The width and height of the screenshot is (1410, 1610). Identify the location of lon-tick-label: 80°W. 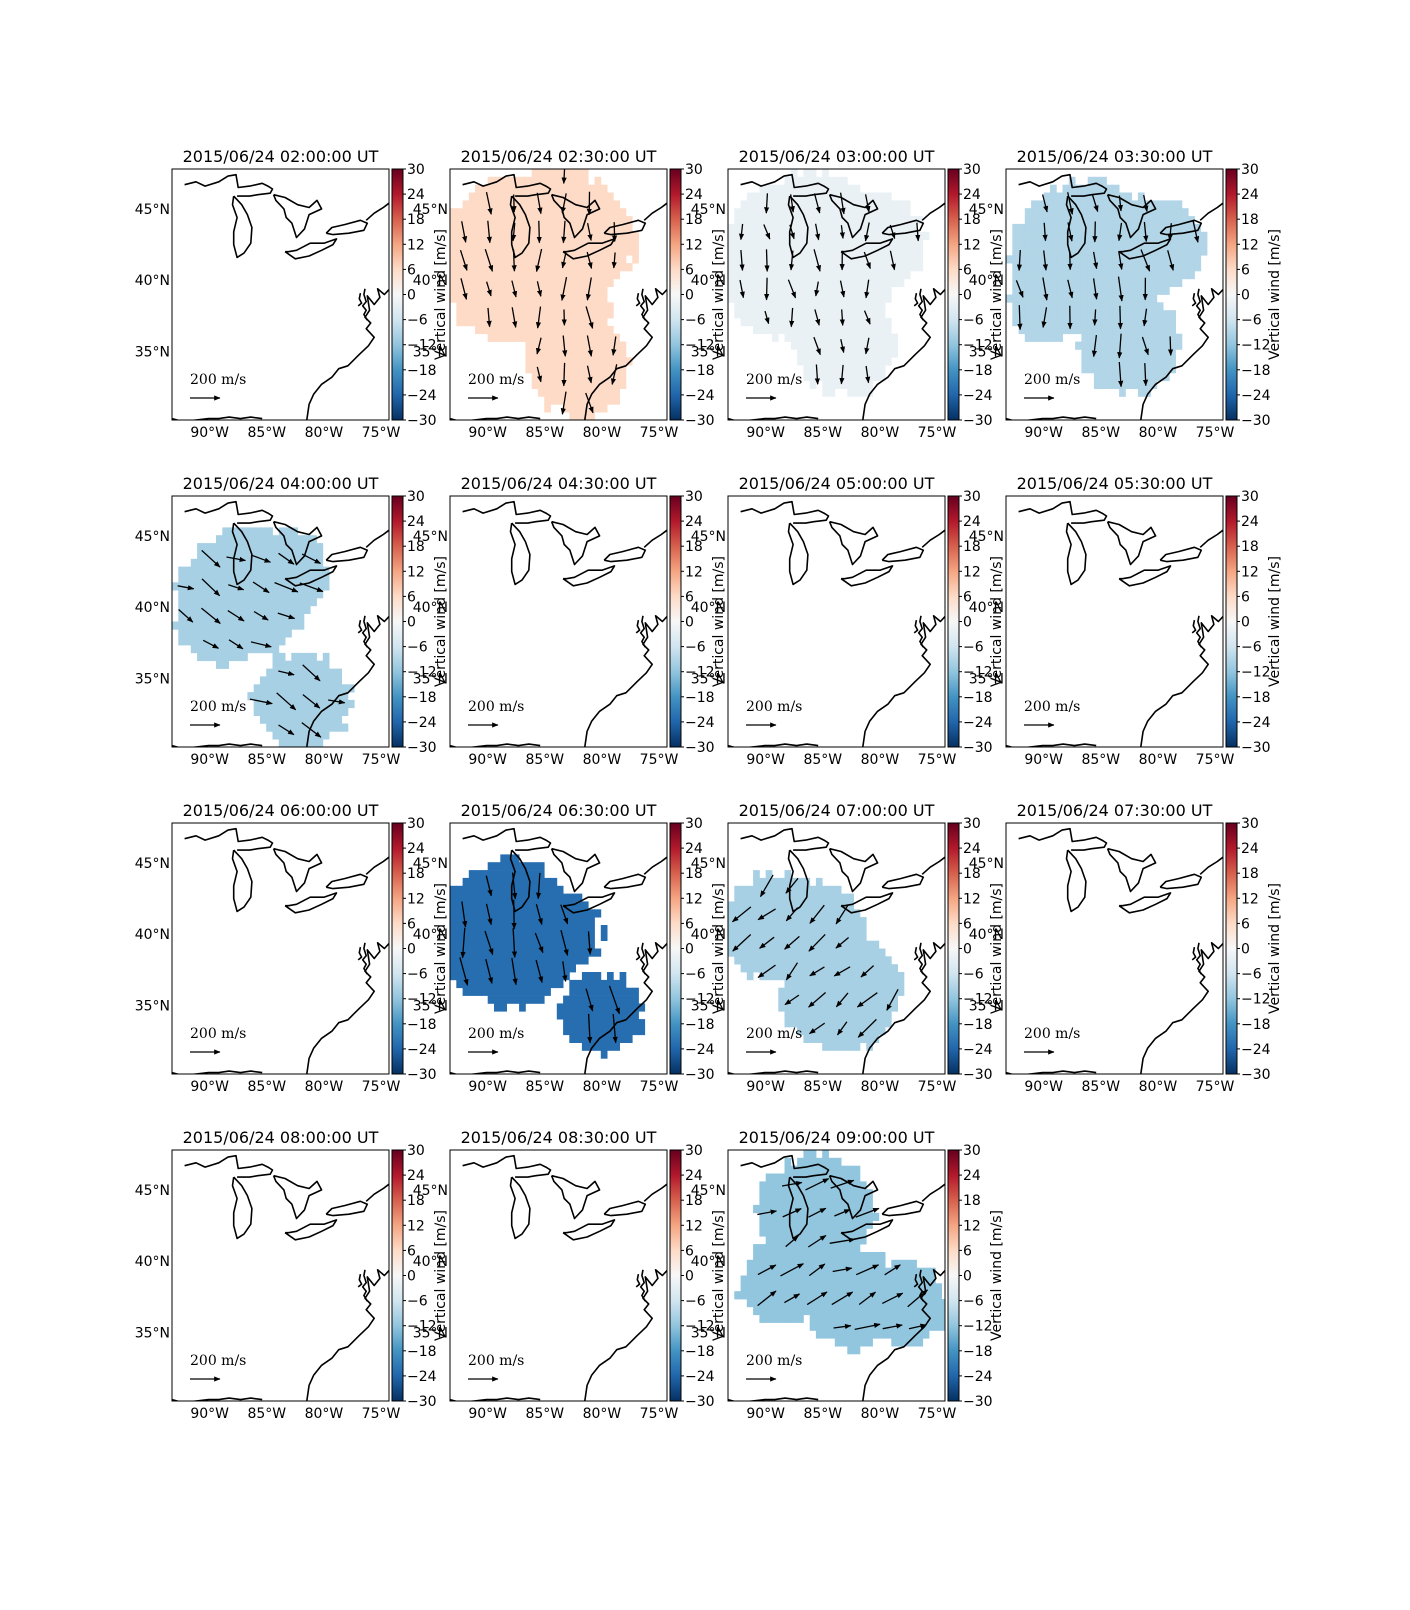
(1158, 433).